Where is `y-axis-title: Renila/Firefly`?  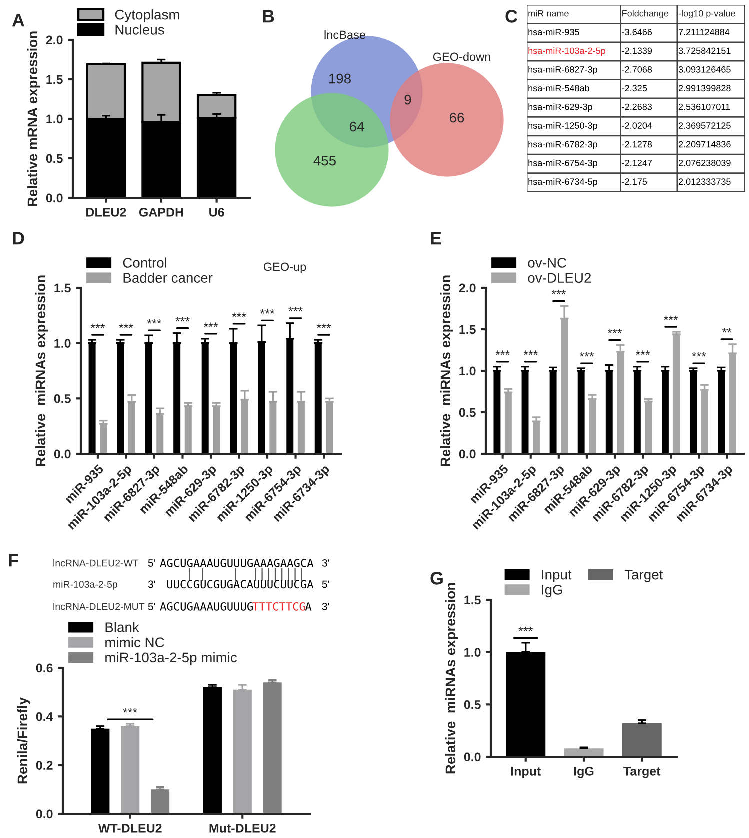
y-axis-title: Renila/Firefly is located at coordinates (23, 740).